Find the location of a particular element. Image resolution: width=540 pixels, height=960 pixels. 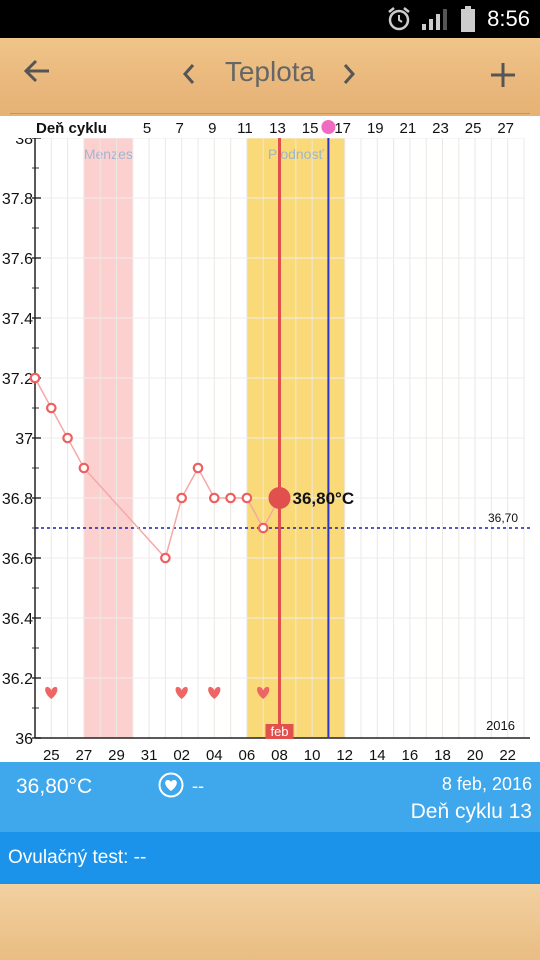

battery-icon is located at coordinates (468, 21).